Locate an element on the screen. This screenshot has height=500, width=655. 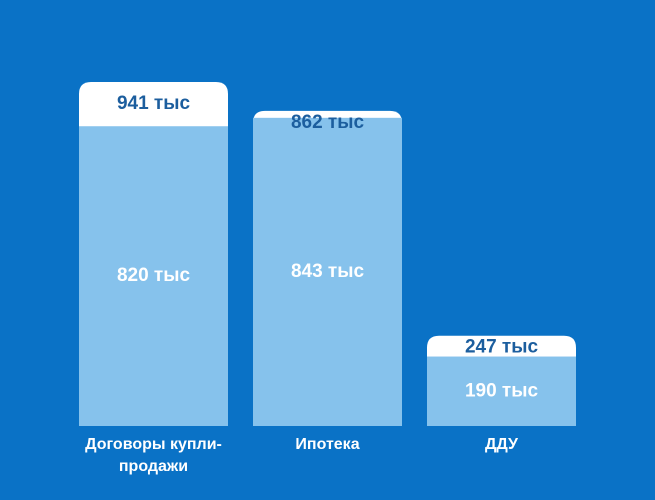
value-label: 862 тыс is located at coordinates (328, 122).